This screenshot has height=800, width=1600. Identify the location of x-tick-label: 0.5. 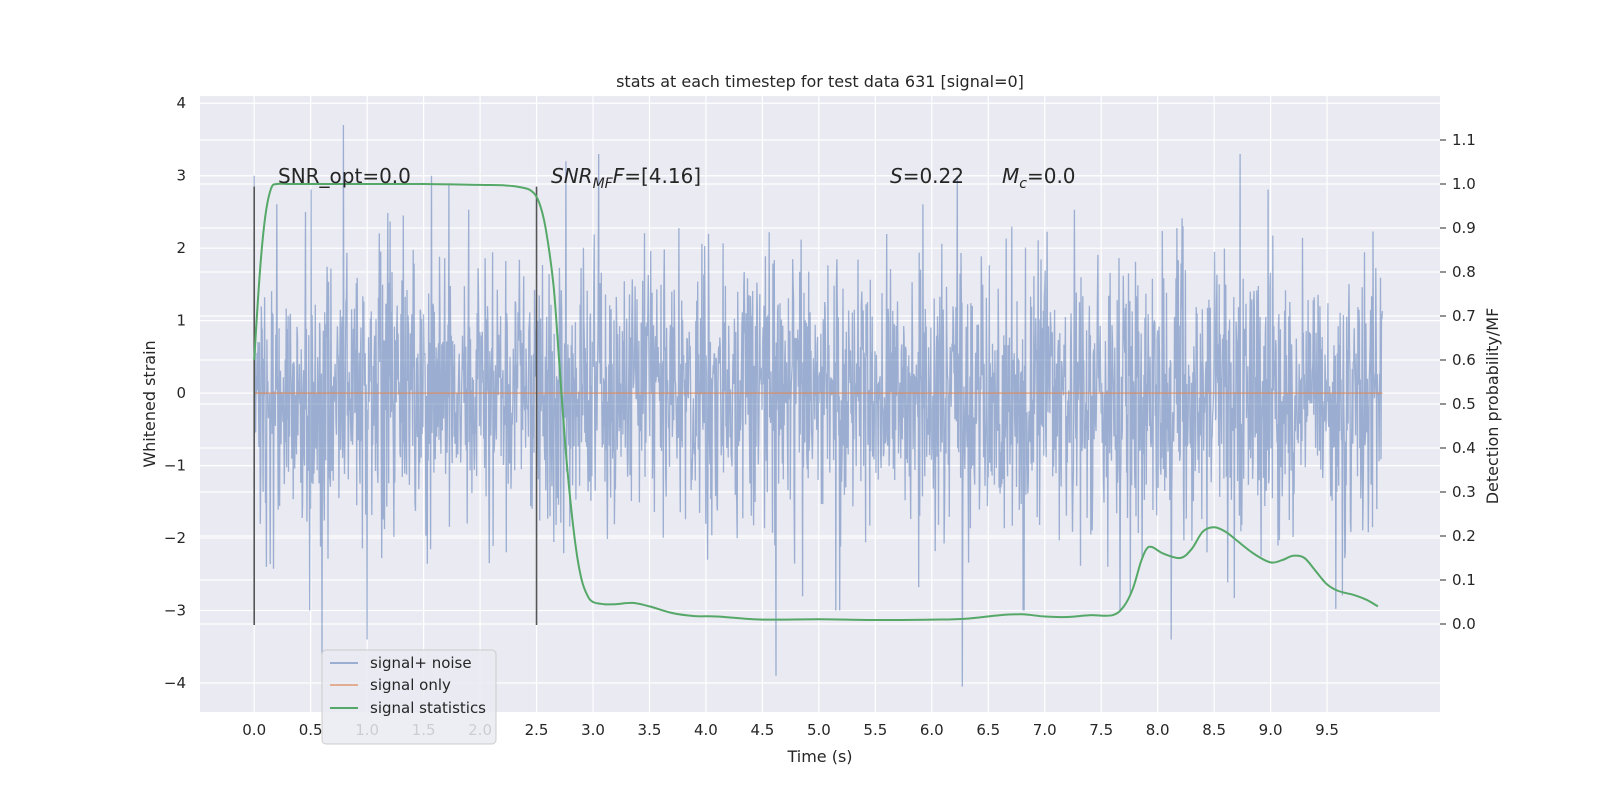
(311, 730).